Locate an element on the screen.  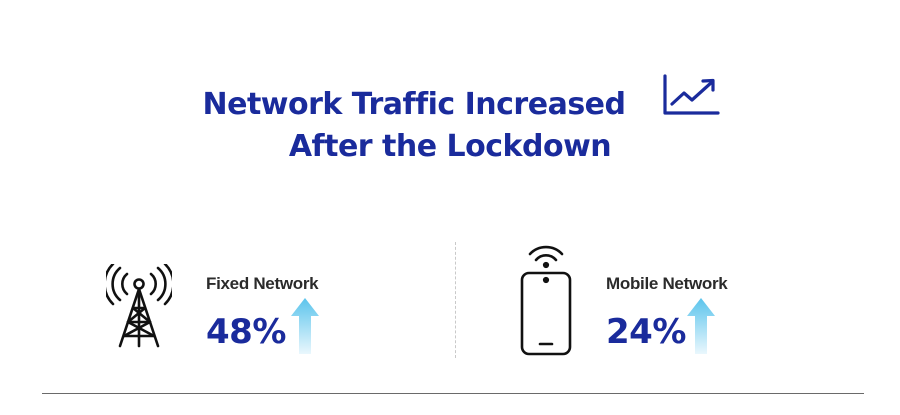
smartphone-wifi-icon is located at coordinates (546, 300).